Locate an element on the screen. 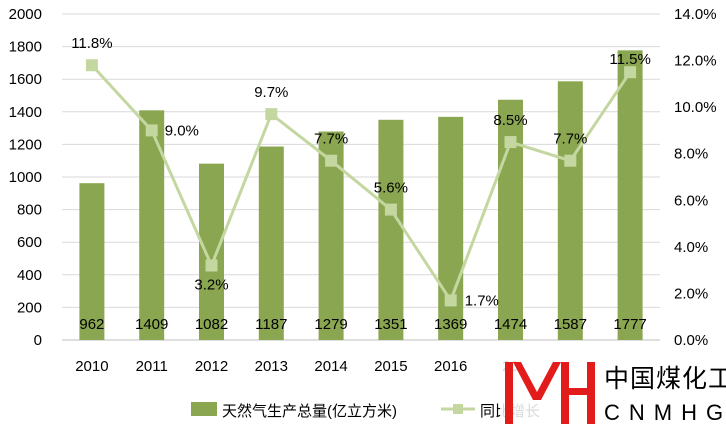 This screenshot has height=429, width=726. right-axis-tick-label: 6.0% is located at coordinates (691, 200).